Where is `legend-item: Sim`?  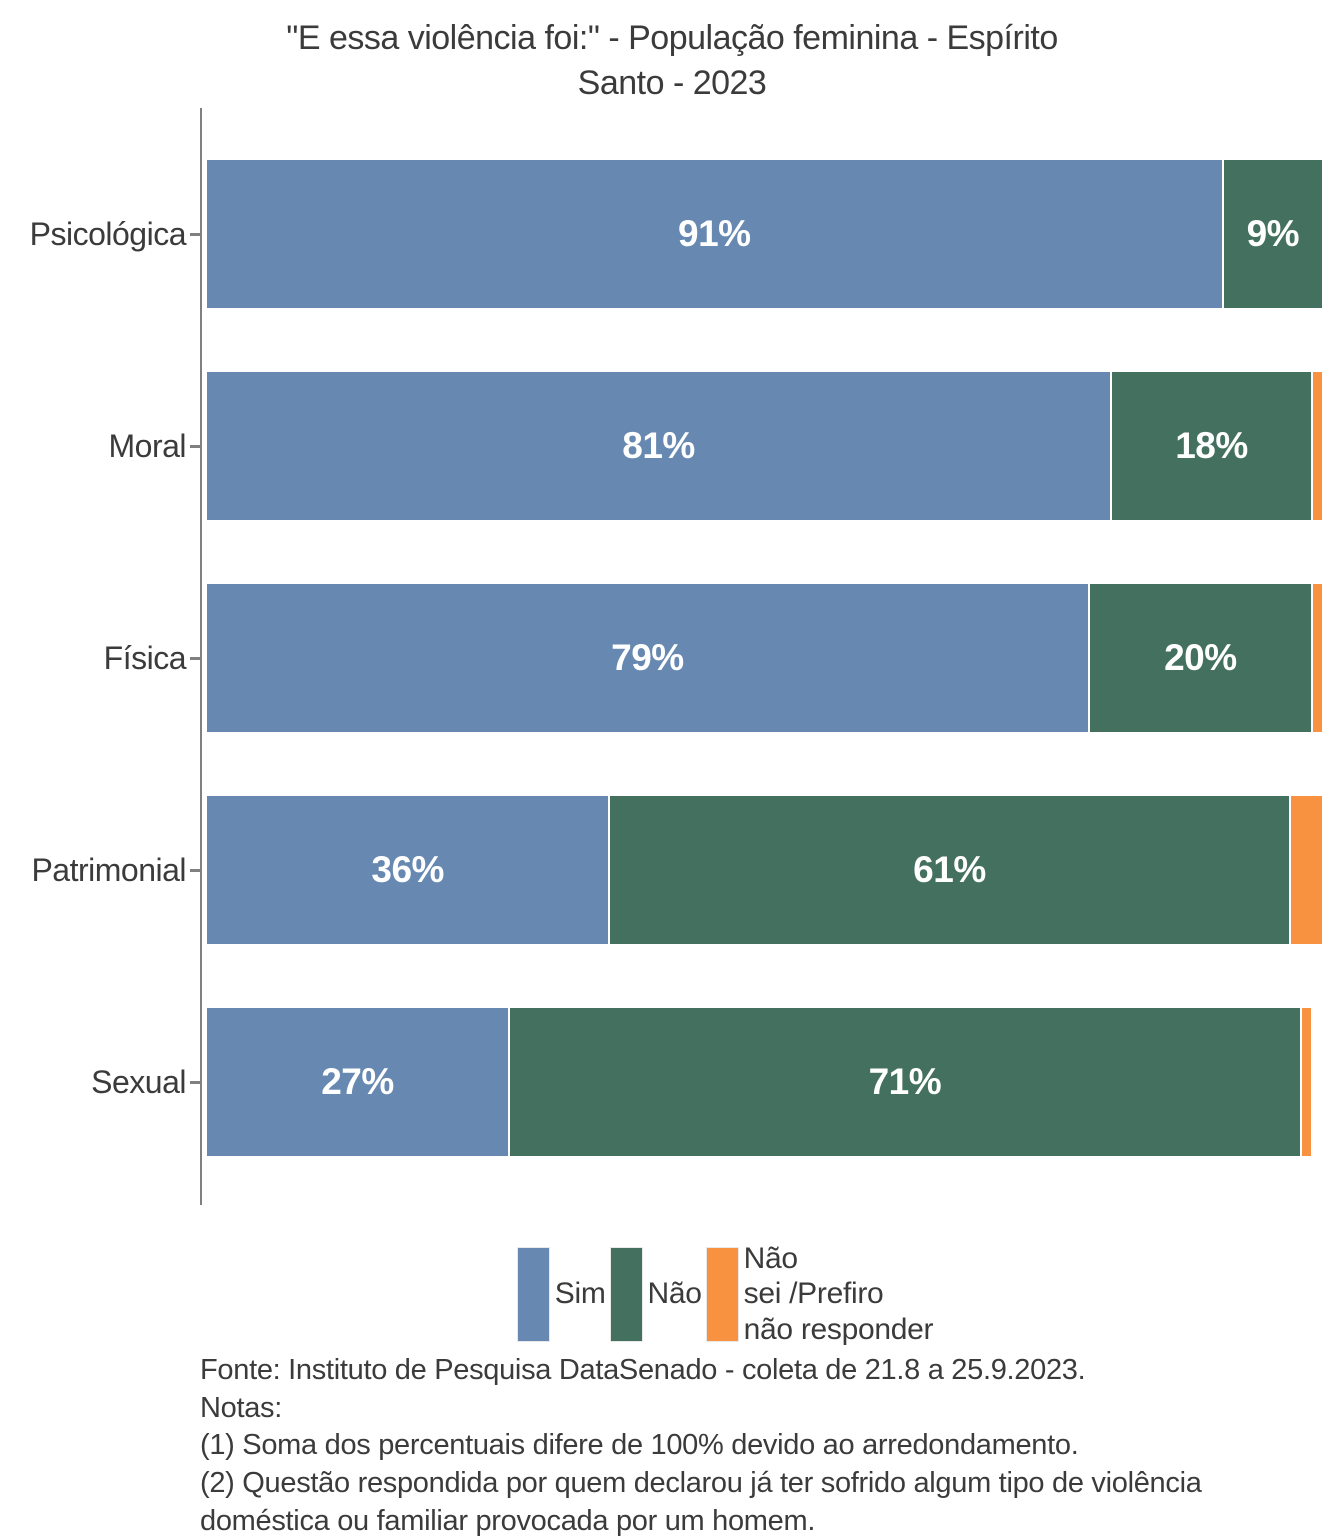
legend-item: Sim is located at coordinates (563, 1294).